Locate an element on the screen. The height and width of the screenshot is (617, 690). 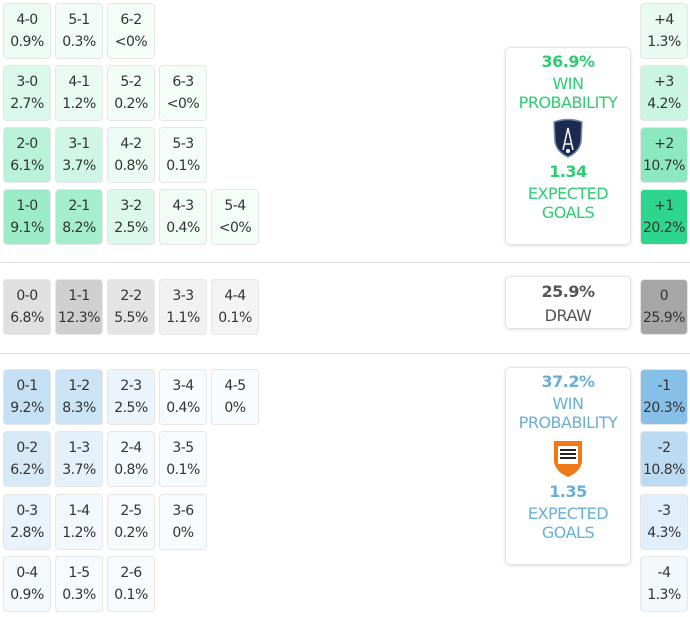
score-label: 3-5 is located at coordinates (183, 448).